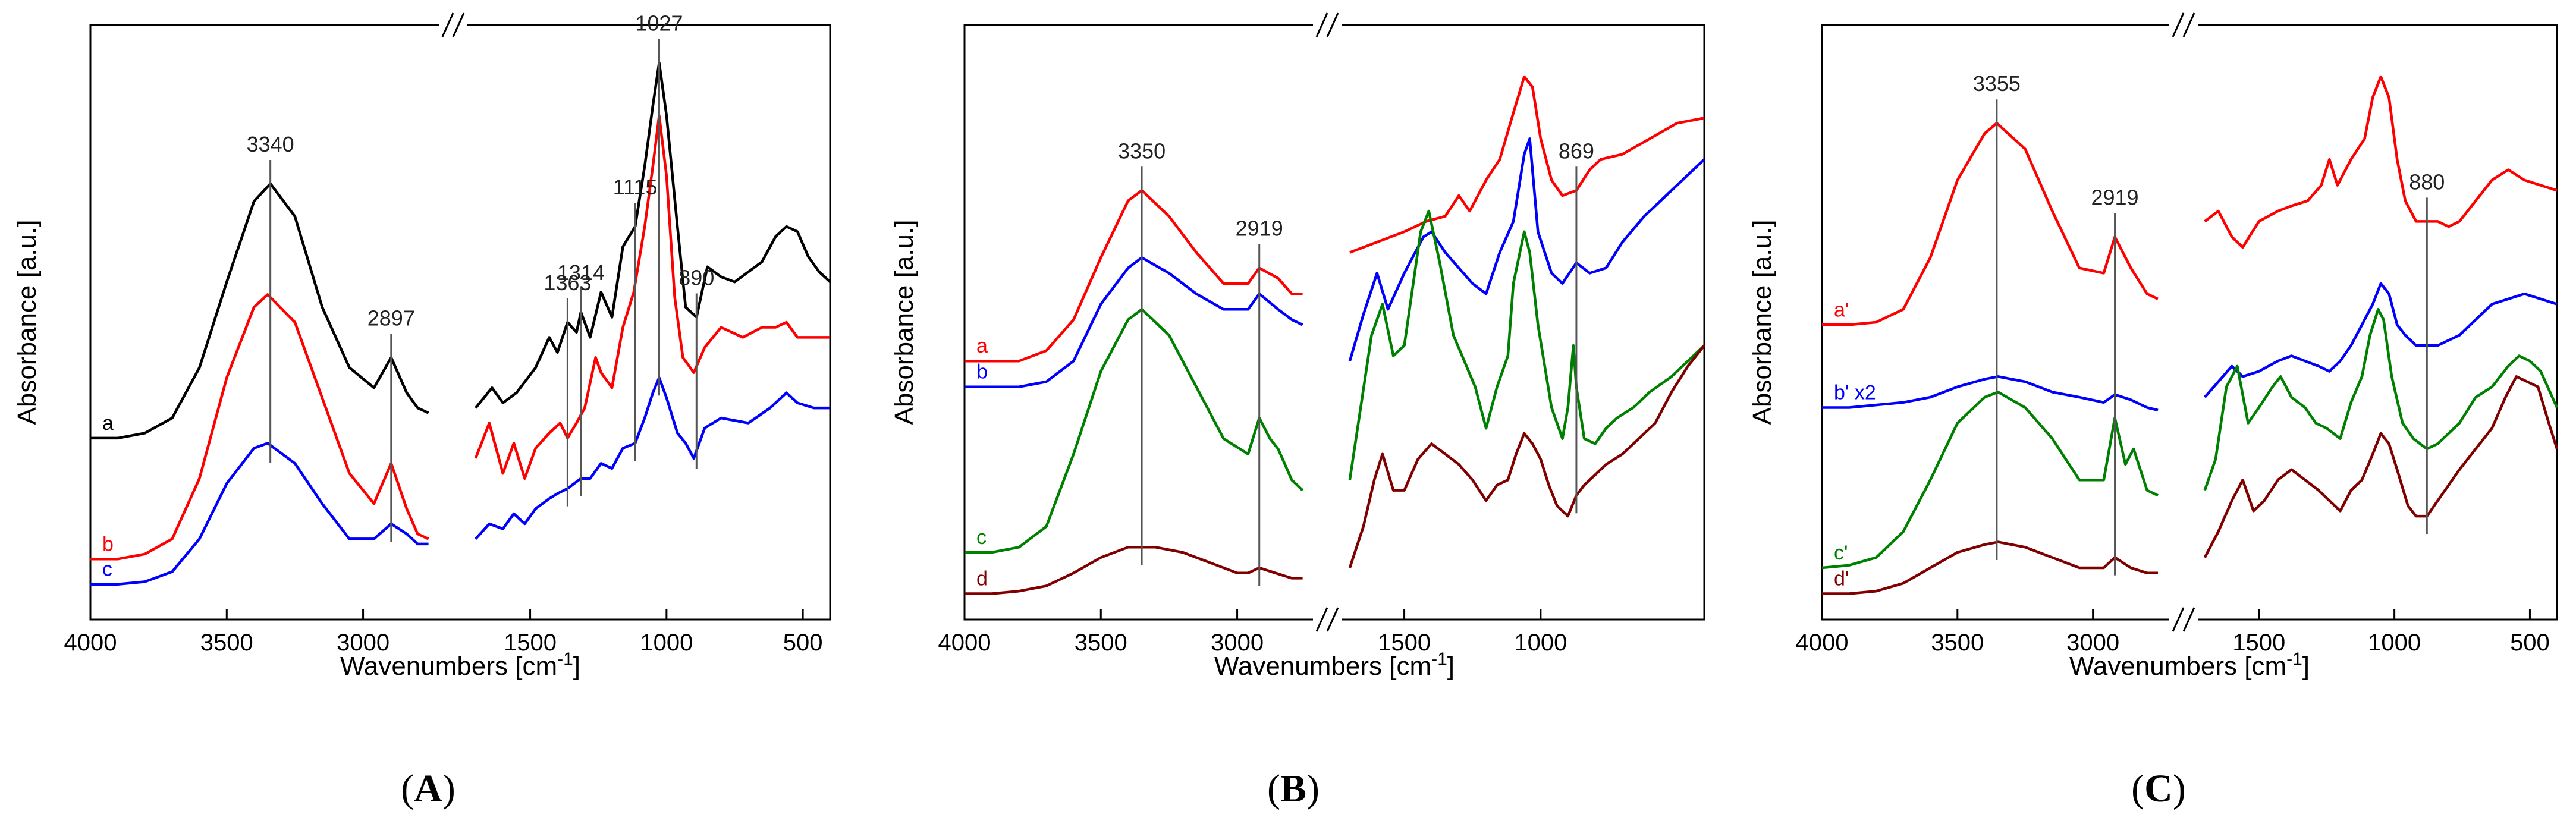 This screenshot has width=2576, height=830. Describe the element at coordinates (982, 346) in the screenshot. I see `panel-b-series-label: a` at that location.